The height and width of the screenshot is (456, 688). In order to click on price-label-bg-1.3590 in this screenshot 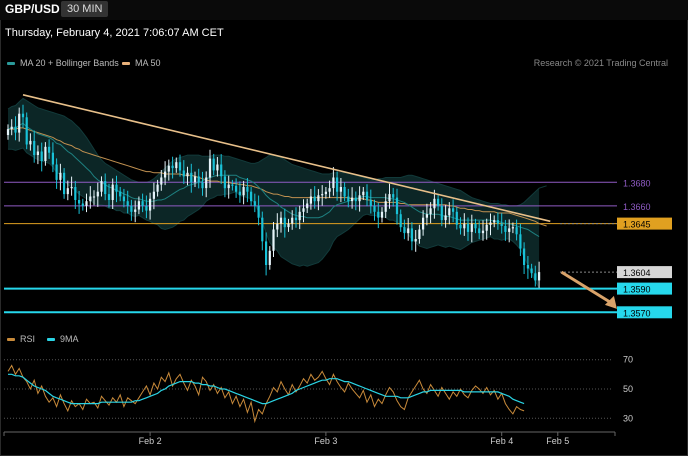, I will do `click(644, 288)`.